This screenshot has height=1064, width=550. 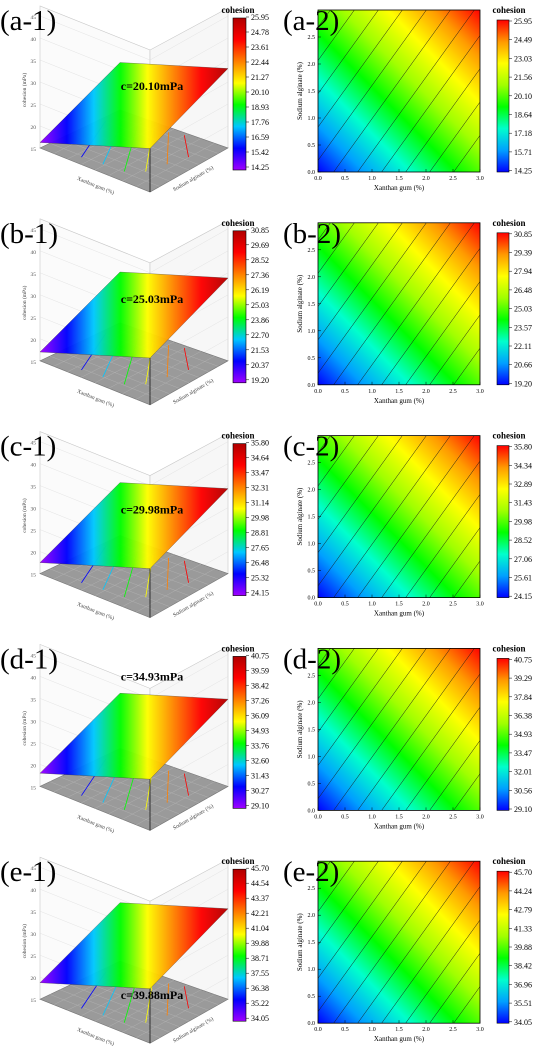 I want to click on colorbar-tick-label-3d: 36.38, so click(x=260, y=988).